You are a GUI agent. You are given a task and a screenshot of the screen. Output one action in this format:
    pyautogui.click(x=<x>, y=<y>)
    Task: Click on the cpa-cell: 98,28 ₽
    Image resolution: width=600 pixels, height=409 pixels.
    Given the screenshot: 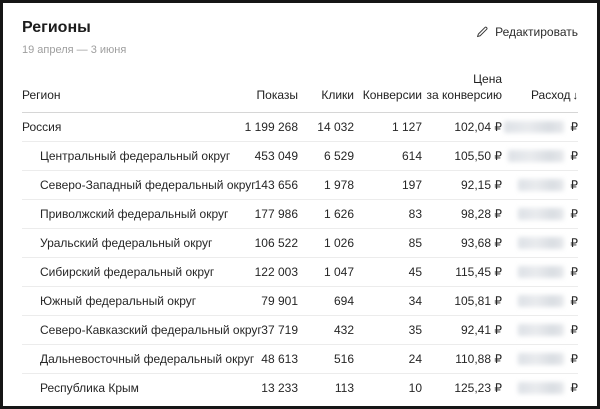 What is the action you would take?
    pyautogui.click(x=462, y=214)
    